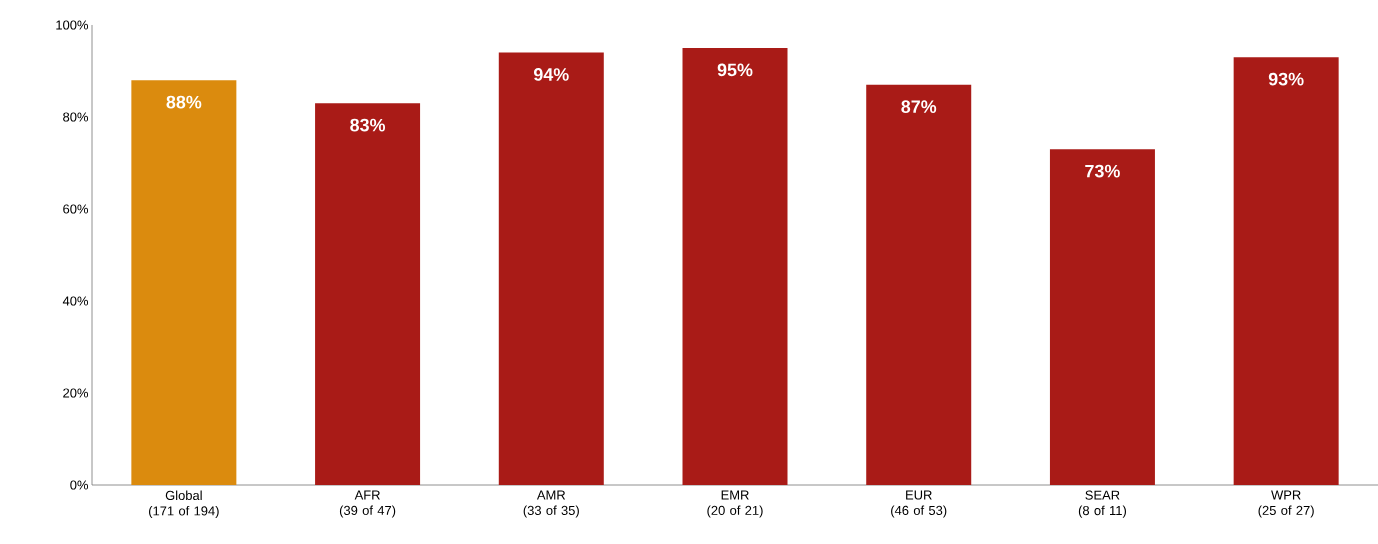 Image resolution: width=1378 pixels, height=544 pixels. What do you see at coordinates (79, 485) in the screenshot?
I see `y-tick-label: 0%` at bounding box center [79, 485].